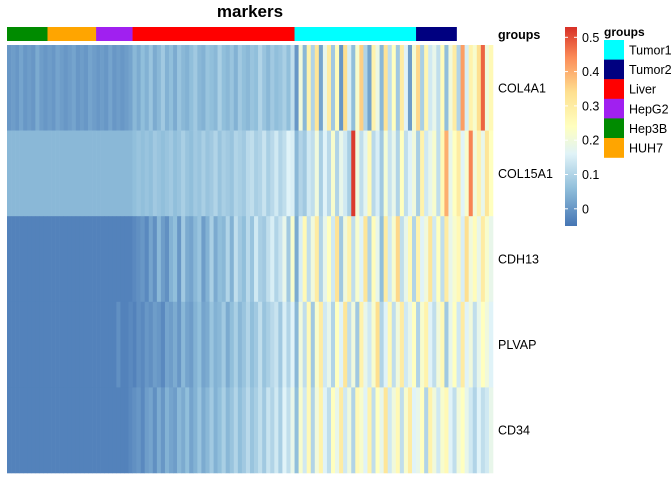 The width and height of the screenshot is (672, 480). What do you see at coordinates (614, 89) in the screenshot?
I see `groups-legend-swatch-liver` at bounding box center [614, 89].